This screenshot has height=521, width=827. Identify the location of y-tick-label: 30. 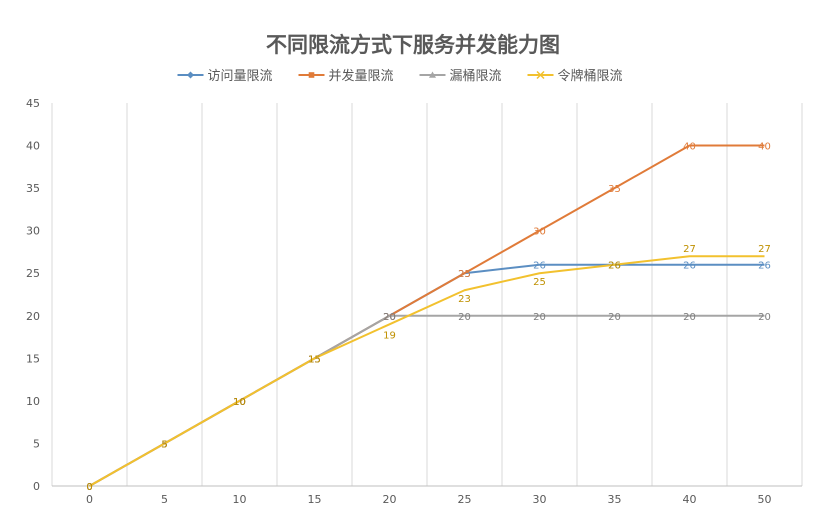
(33, 231).